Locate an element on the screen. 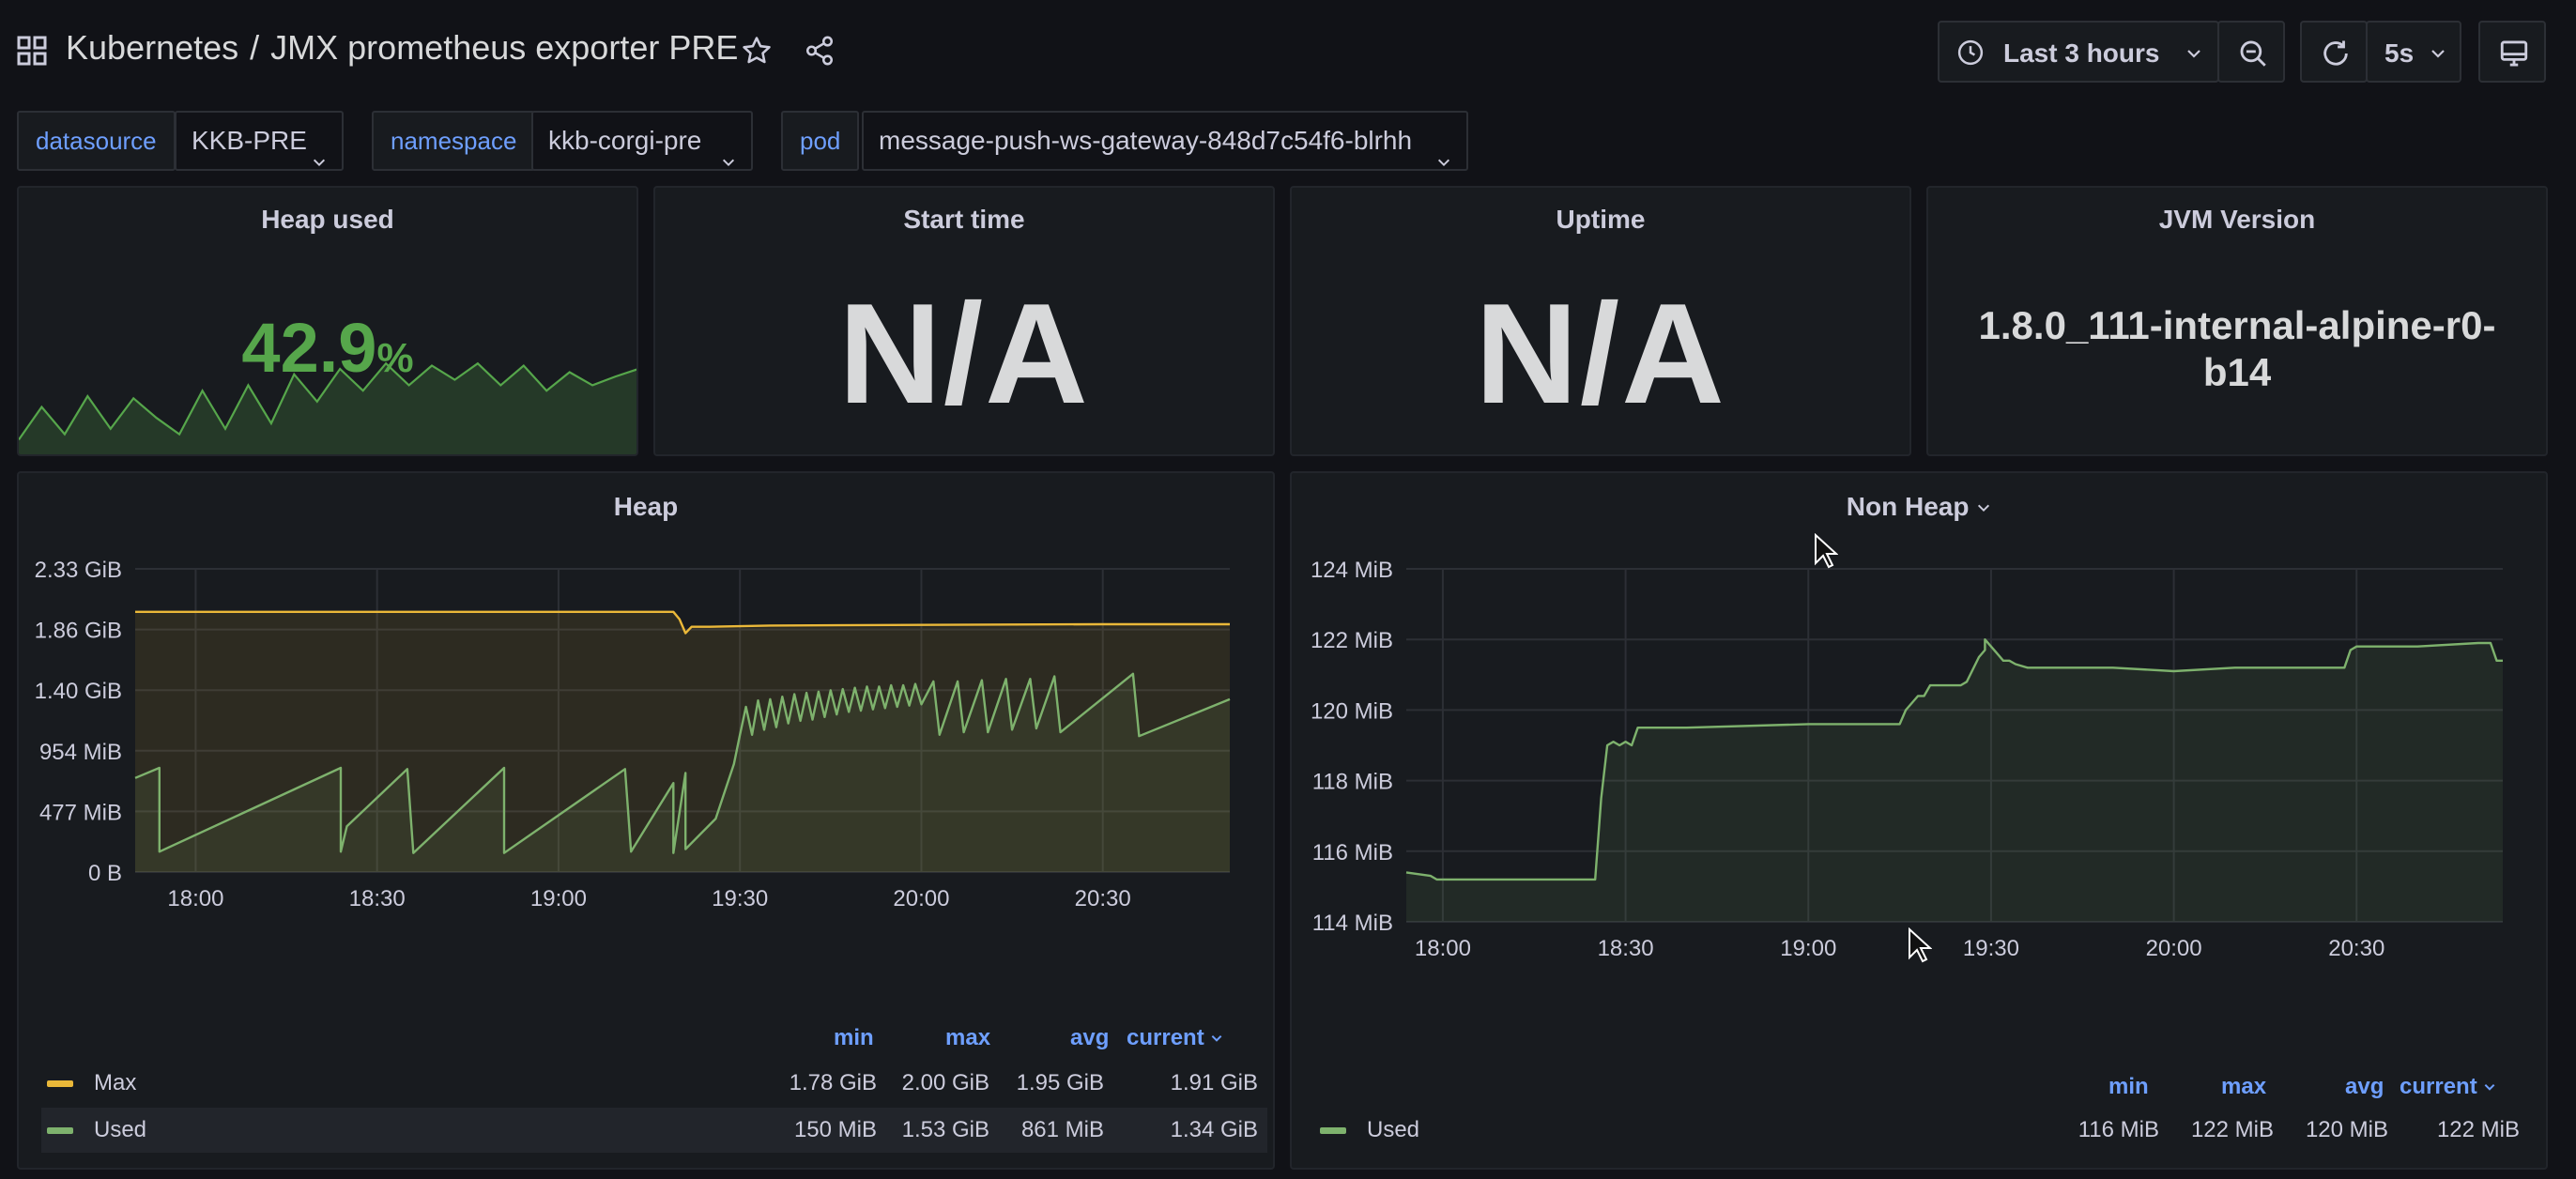 Image resolution: width=2576 pixels, height=1179 pixels. time-range-picker: Last 3 hours is located at coordinates (2078, 52).